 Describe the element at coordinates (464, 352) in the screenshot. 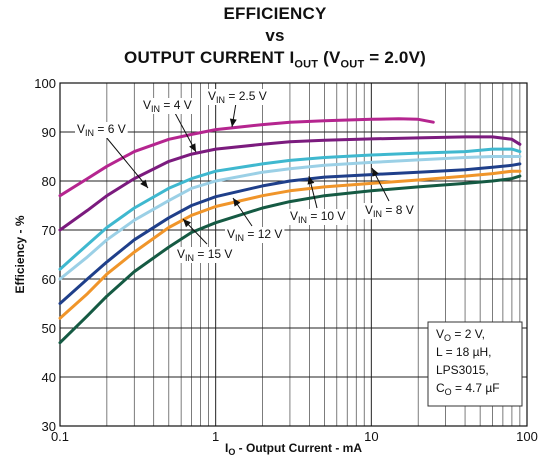

I see `condition-line: L = 18 µH,` at that location.